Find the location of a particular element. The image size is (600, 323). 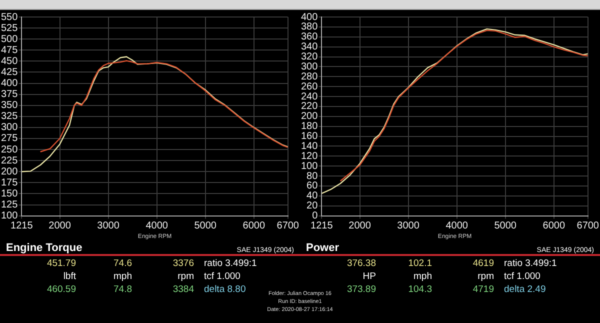

y-tick-label: 475 is located at coordinates (9, 50).